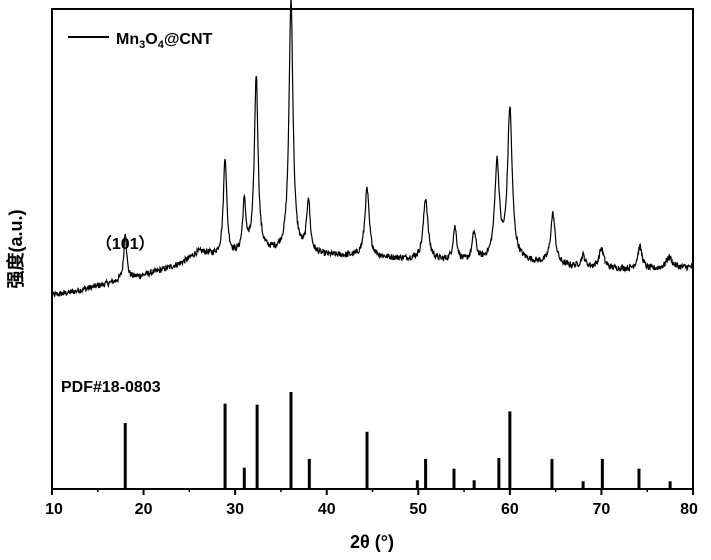 Image resolution: width=711 pixels, height=560 pixels. Describe the element at coordinates (235, 509) in the screenshot. I see `x-tick-label: 30` at that location.